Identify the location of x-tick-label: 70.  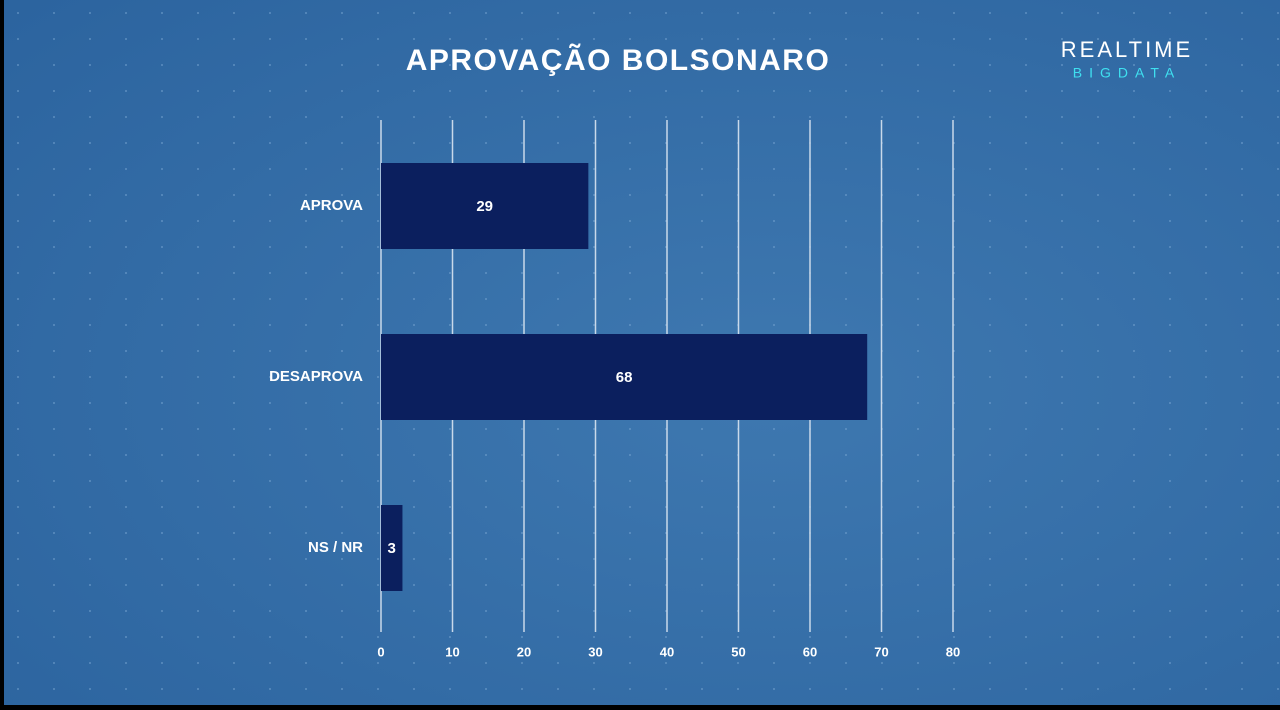
(881, 651).